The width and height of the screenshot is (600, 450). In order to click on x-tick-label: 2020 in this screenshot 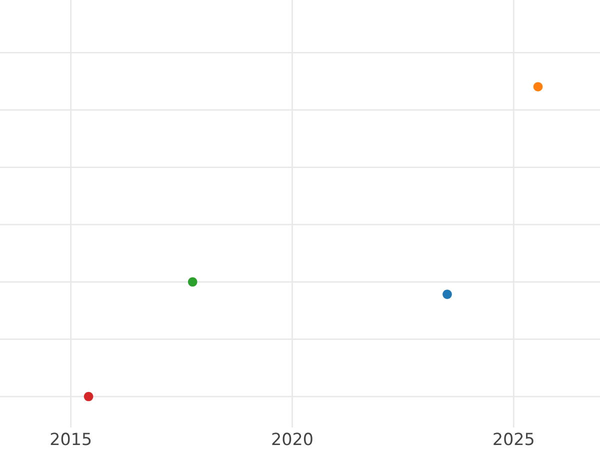, I will do `click(292, 439)`.